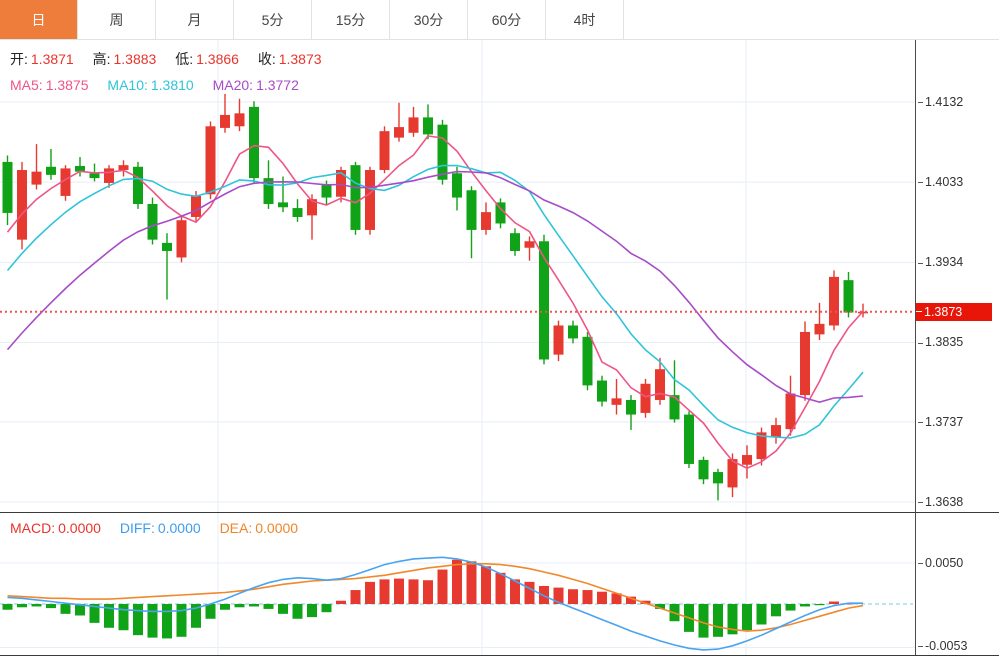  Describe the element at coordinates (919, 312) in the screenshot. I see `price-tag-tick` at that location.